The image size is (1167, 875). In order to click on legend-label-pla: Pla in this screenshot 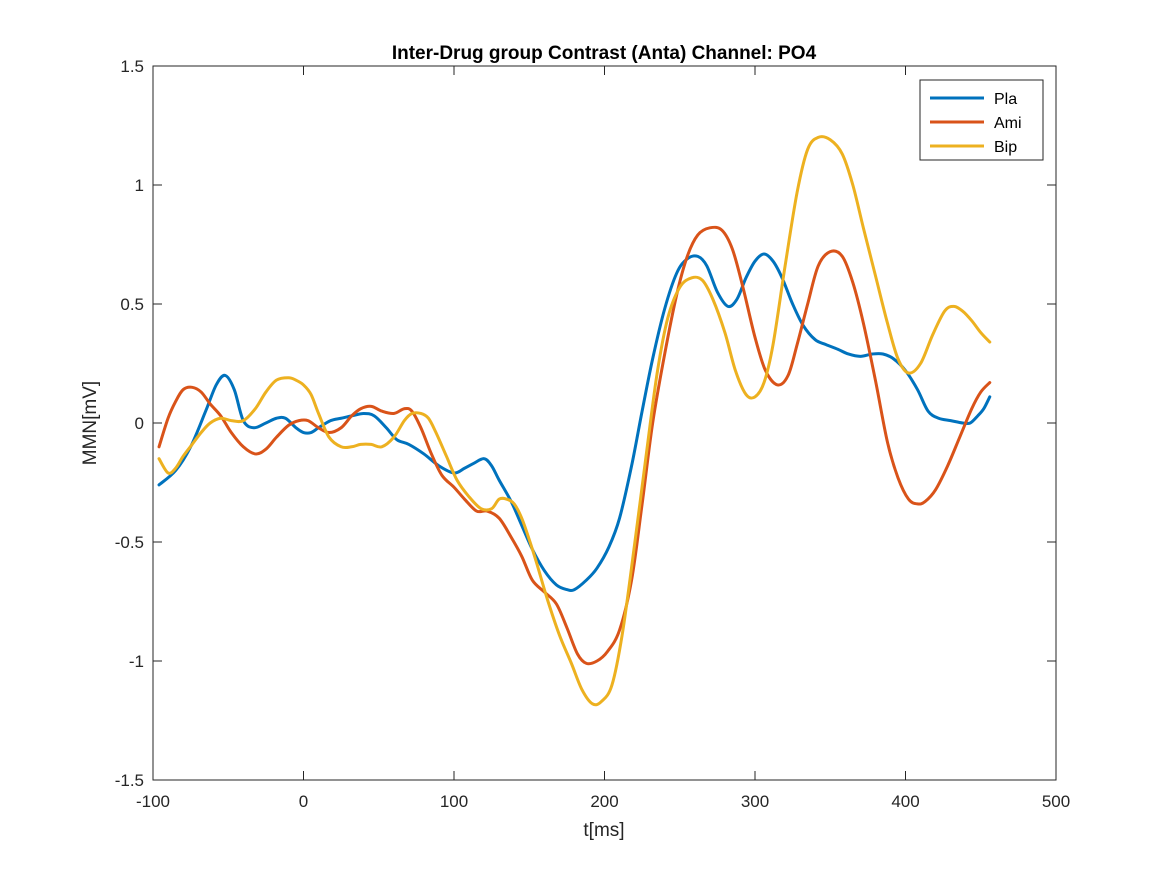, I will do `click(1005, 99)`.